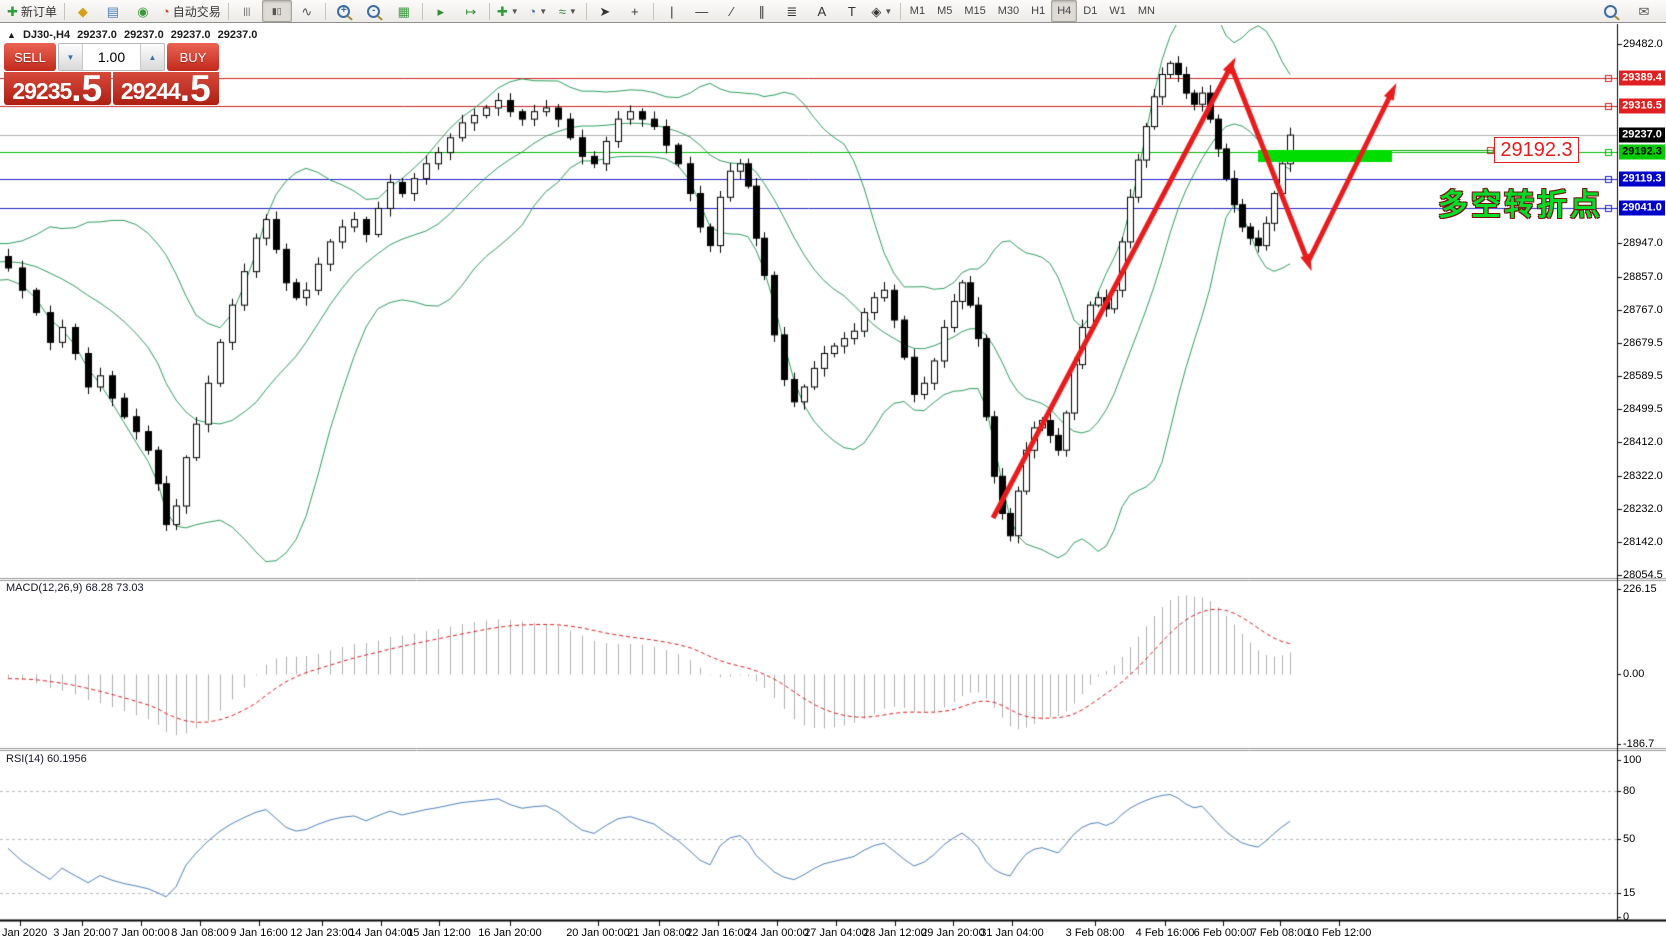  I want to click on label-button: T, so click(852, 11).